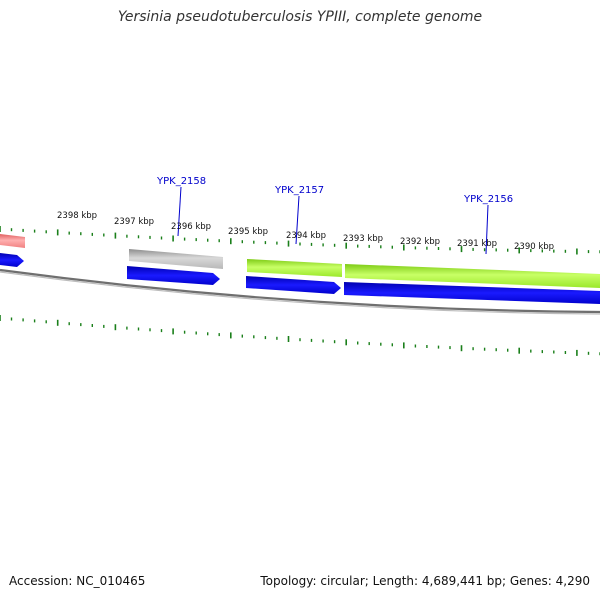 The height and width of the screenshot is (600, 600). What do you see at coordinates (248, 232) in the screenshot?
I see `scale-tick-label: 2395 kbp` at bounding box center [248, 232].